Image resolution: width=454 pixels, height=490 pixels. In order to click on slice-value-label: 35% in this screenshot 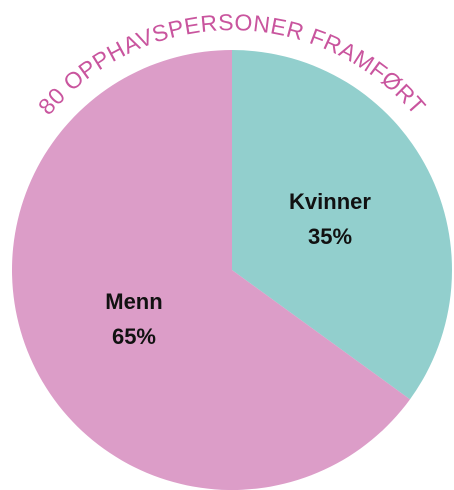, I will do `click(330, 236)`.